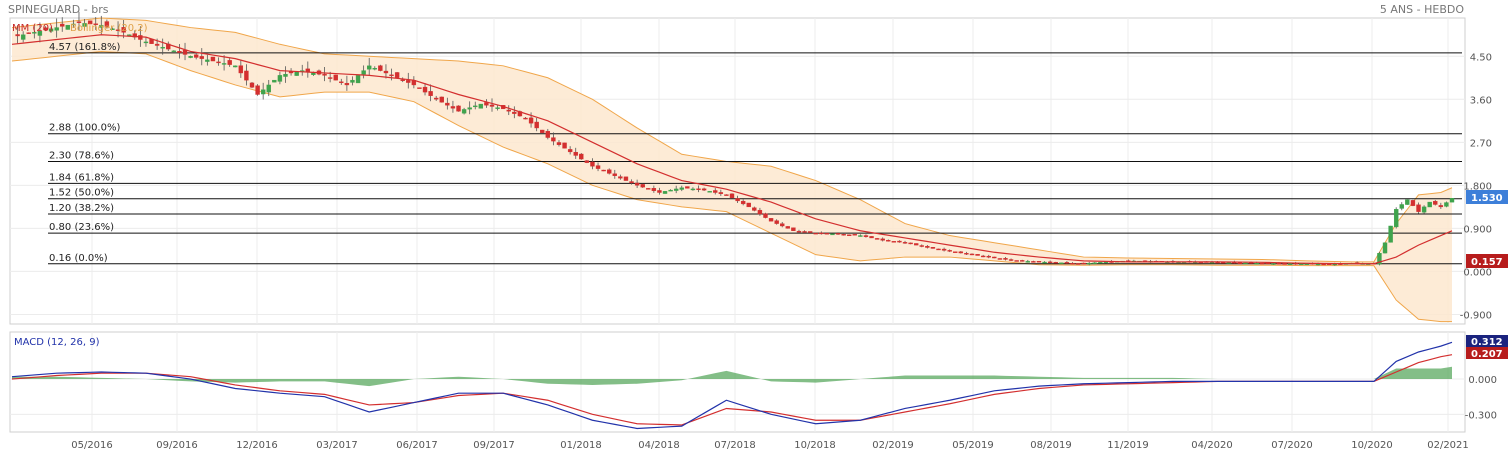 This screenshot has height=454, width=1510. I want to click on macd-histogram, so click(732, 376).